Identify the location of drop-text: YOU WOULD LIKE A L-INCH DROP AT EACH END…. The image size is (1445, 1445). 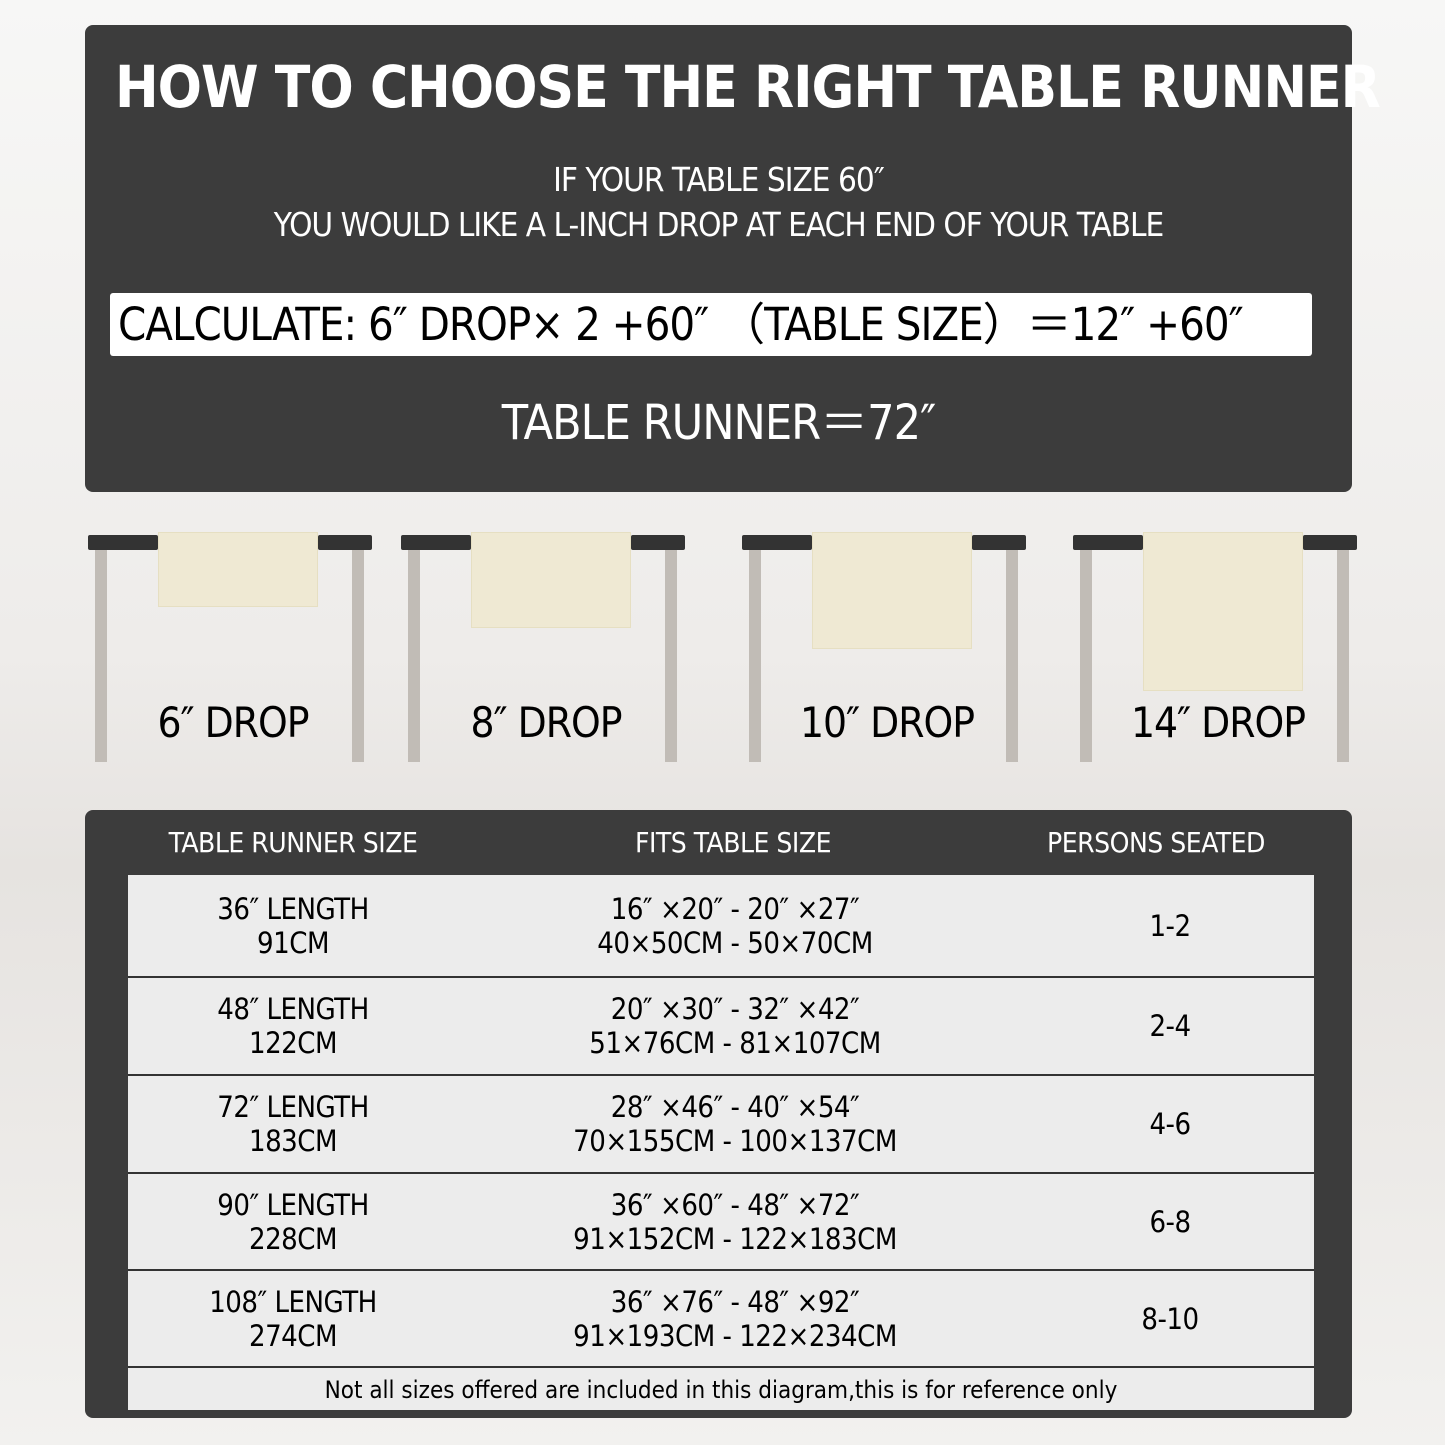
(718, 224).